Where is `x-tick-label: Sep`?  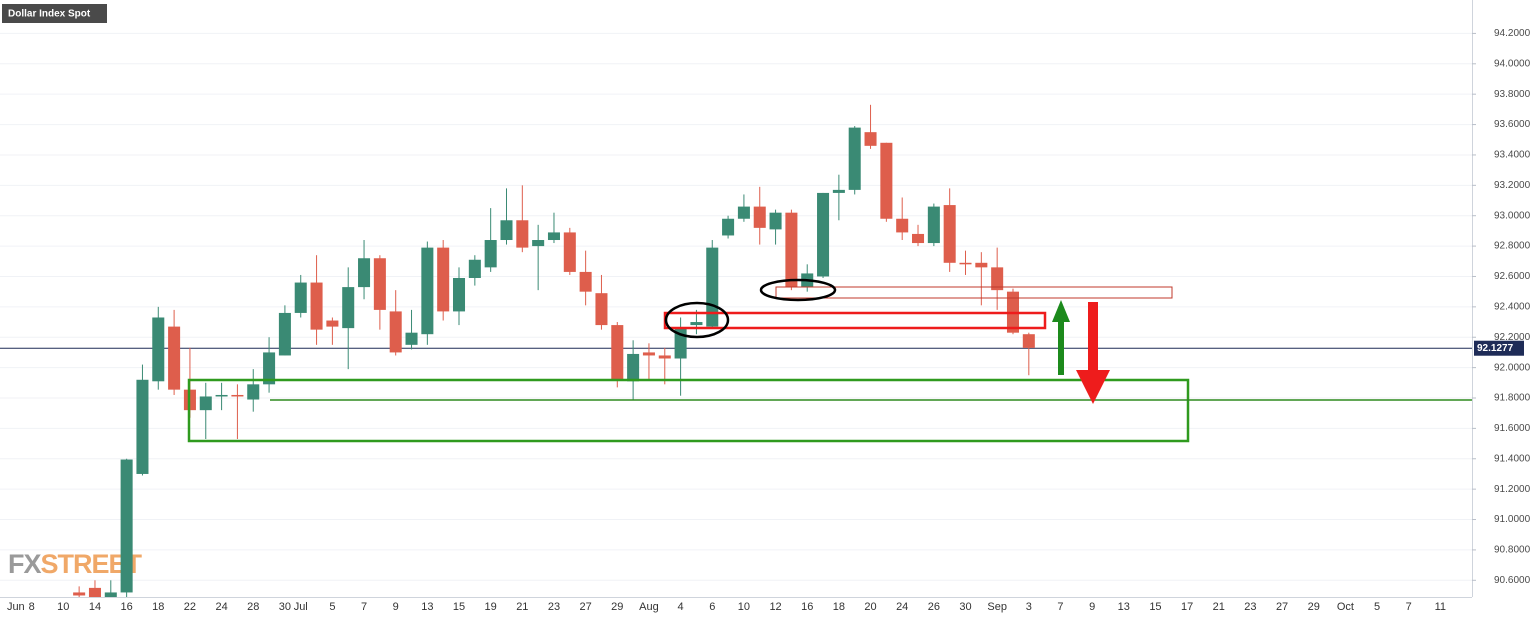
x-tick-label: Sep is located at coordinates (997, 607).